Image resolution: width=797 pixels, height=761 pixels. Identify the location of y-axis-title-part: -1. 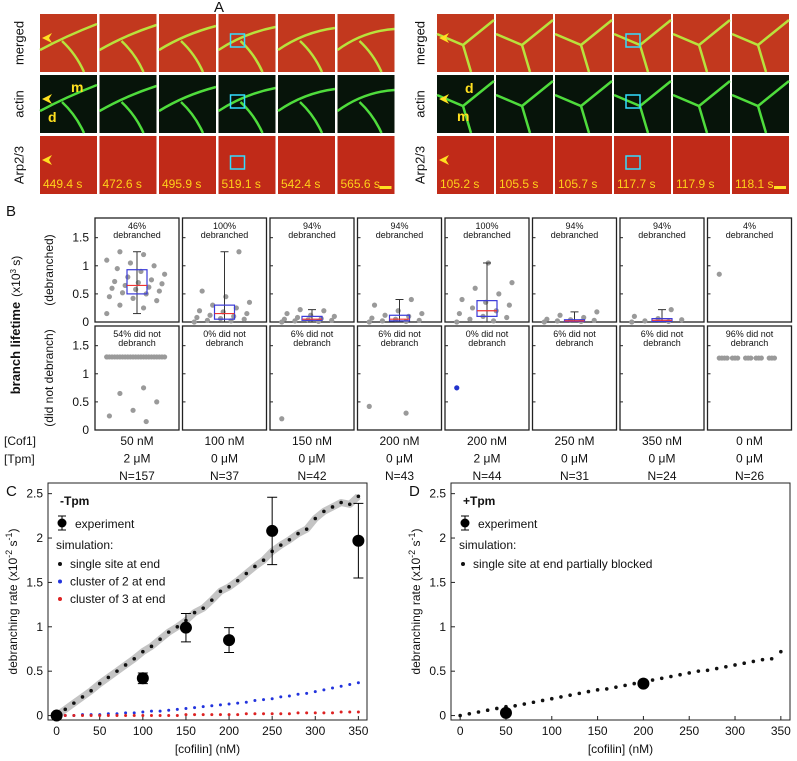
(9, 536).